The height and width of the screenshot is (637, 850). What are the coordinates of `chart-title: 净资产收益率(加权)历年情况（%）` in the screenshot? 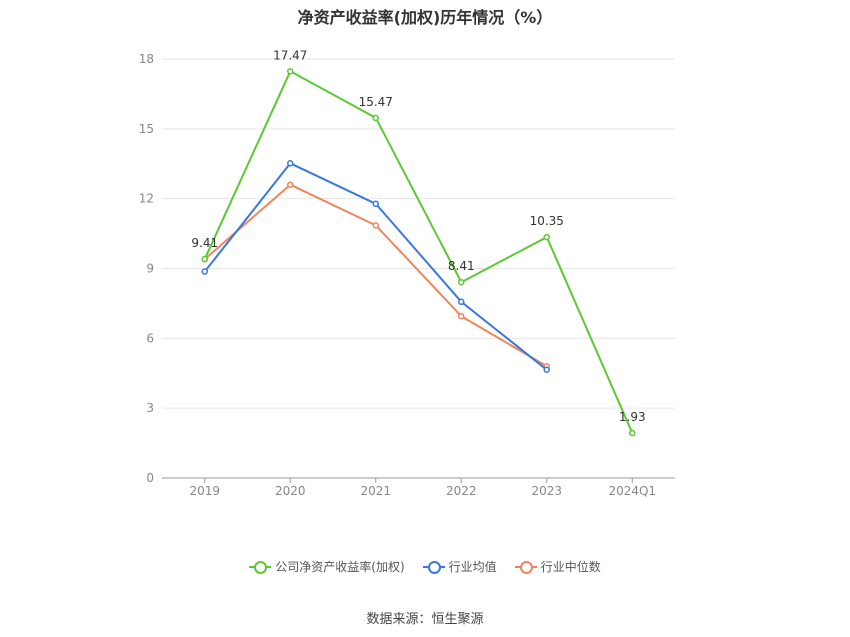 It's located at (425, 17).